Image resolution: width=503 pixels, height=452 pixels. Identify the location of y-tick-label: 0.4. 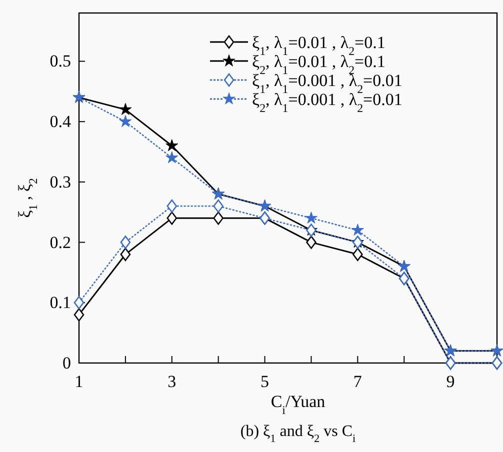
(61, 122).